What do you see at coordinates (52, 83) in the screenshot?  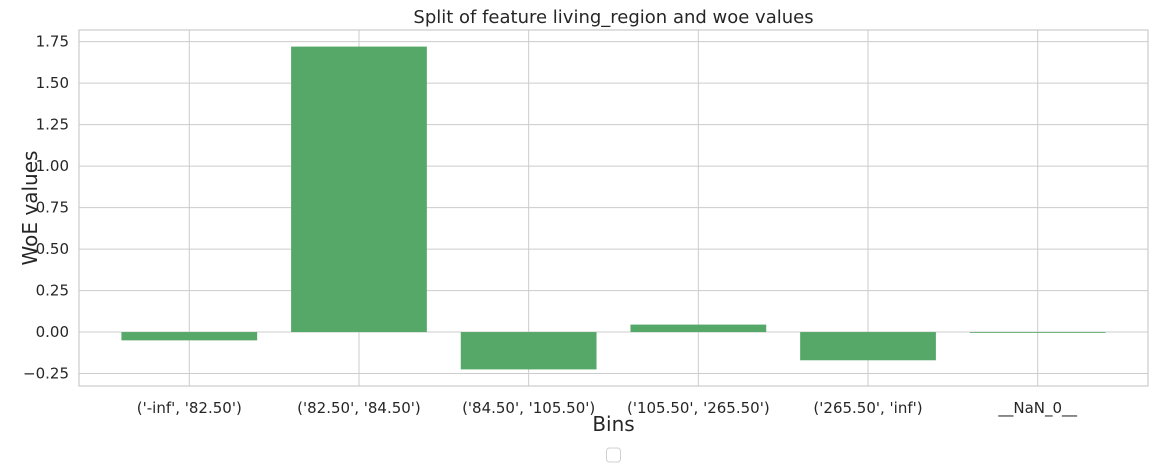 I see `y-tick-label: 1.50` at bounding box center [52, 83].